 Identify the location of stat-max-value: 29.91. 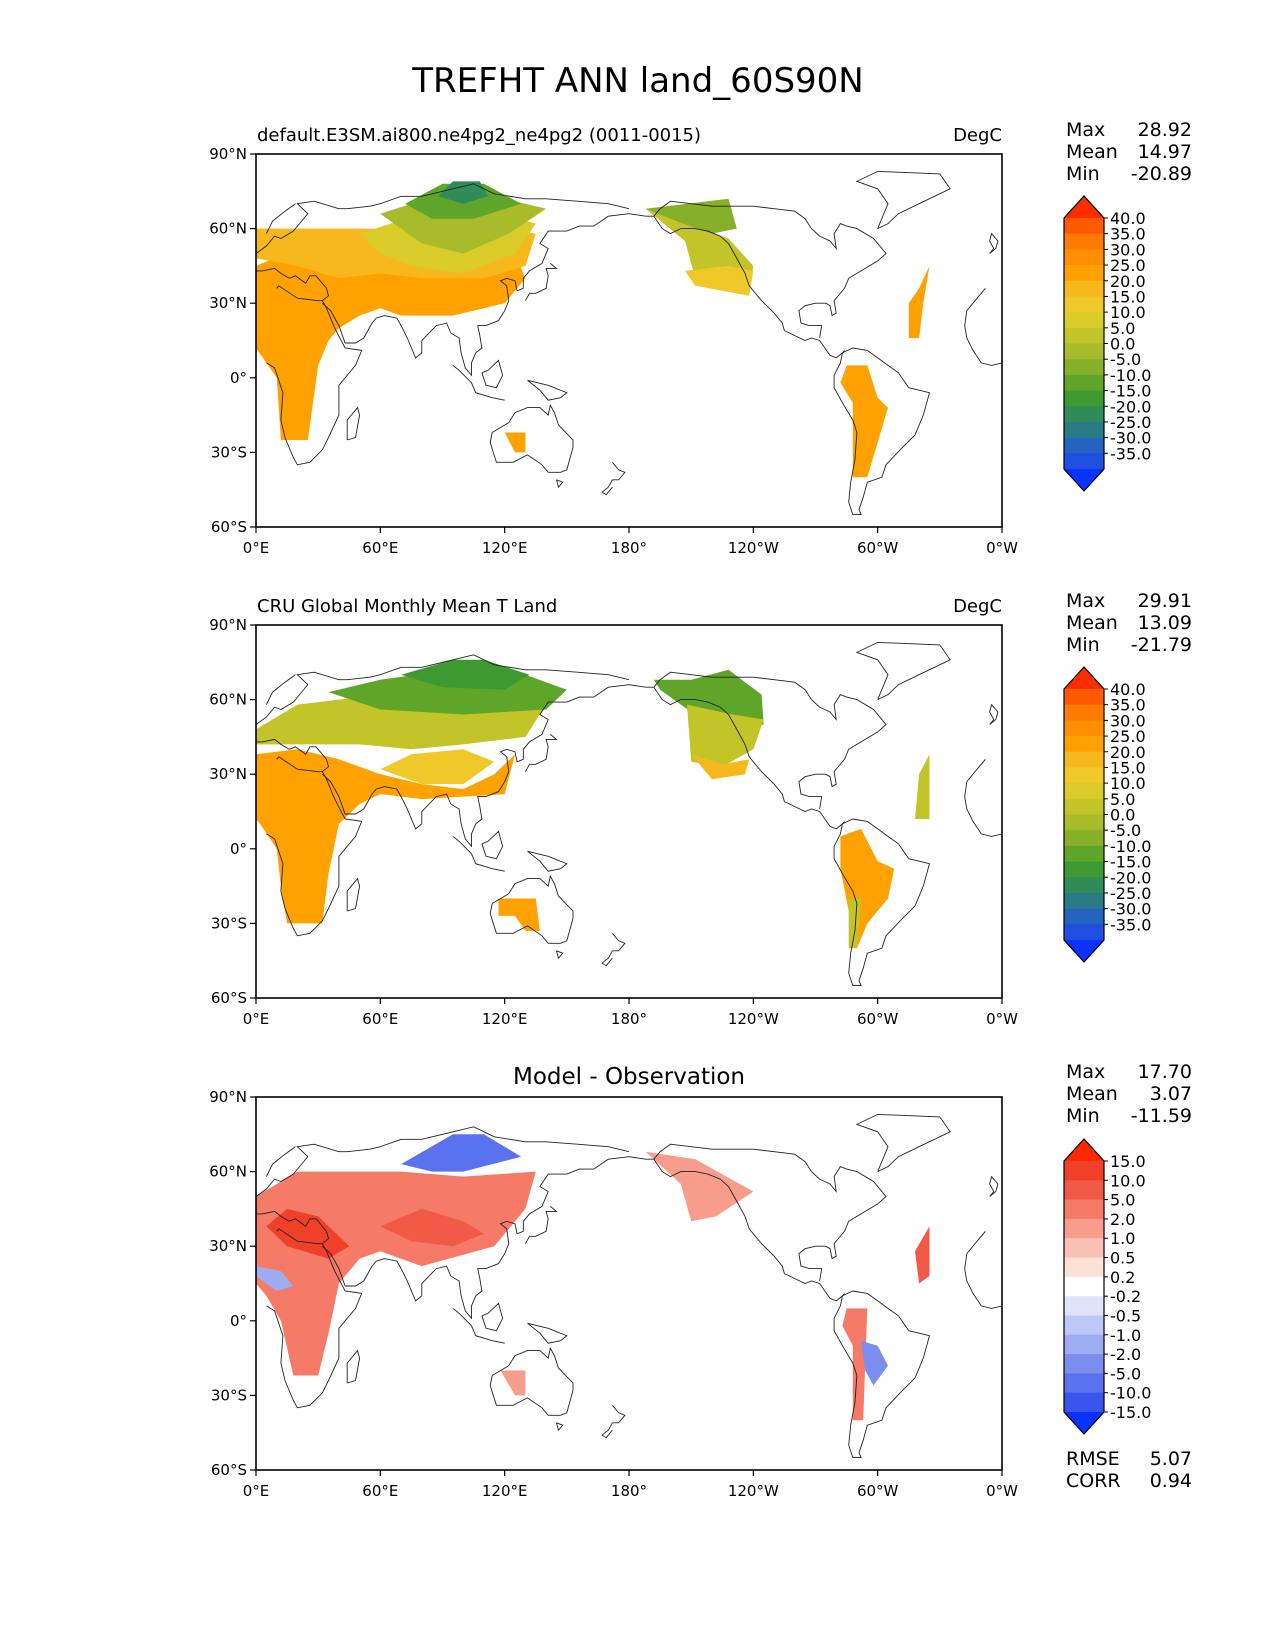
(1165, 601).